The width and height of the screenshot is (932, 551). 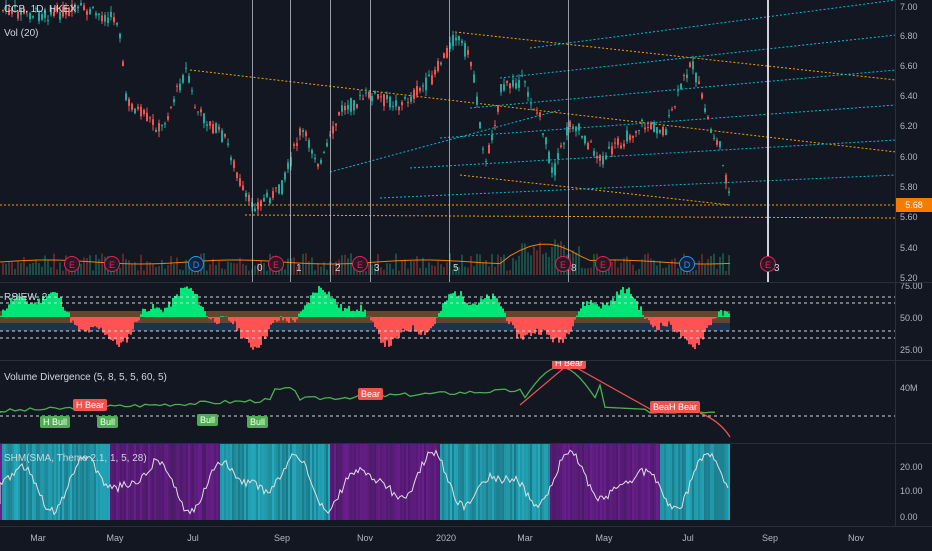 What do you see at coordinates (913, 402) in the screenshot?
I see `vd-axis: 40M` at bounding box center [913, 402].